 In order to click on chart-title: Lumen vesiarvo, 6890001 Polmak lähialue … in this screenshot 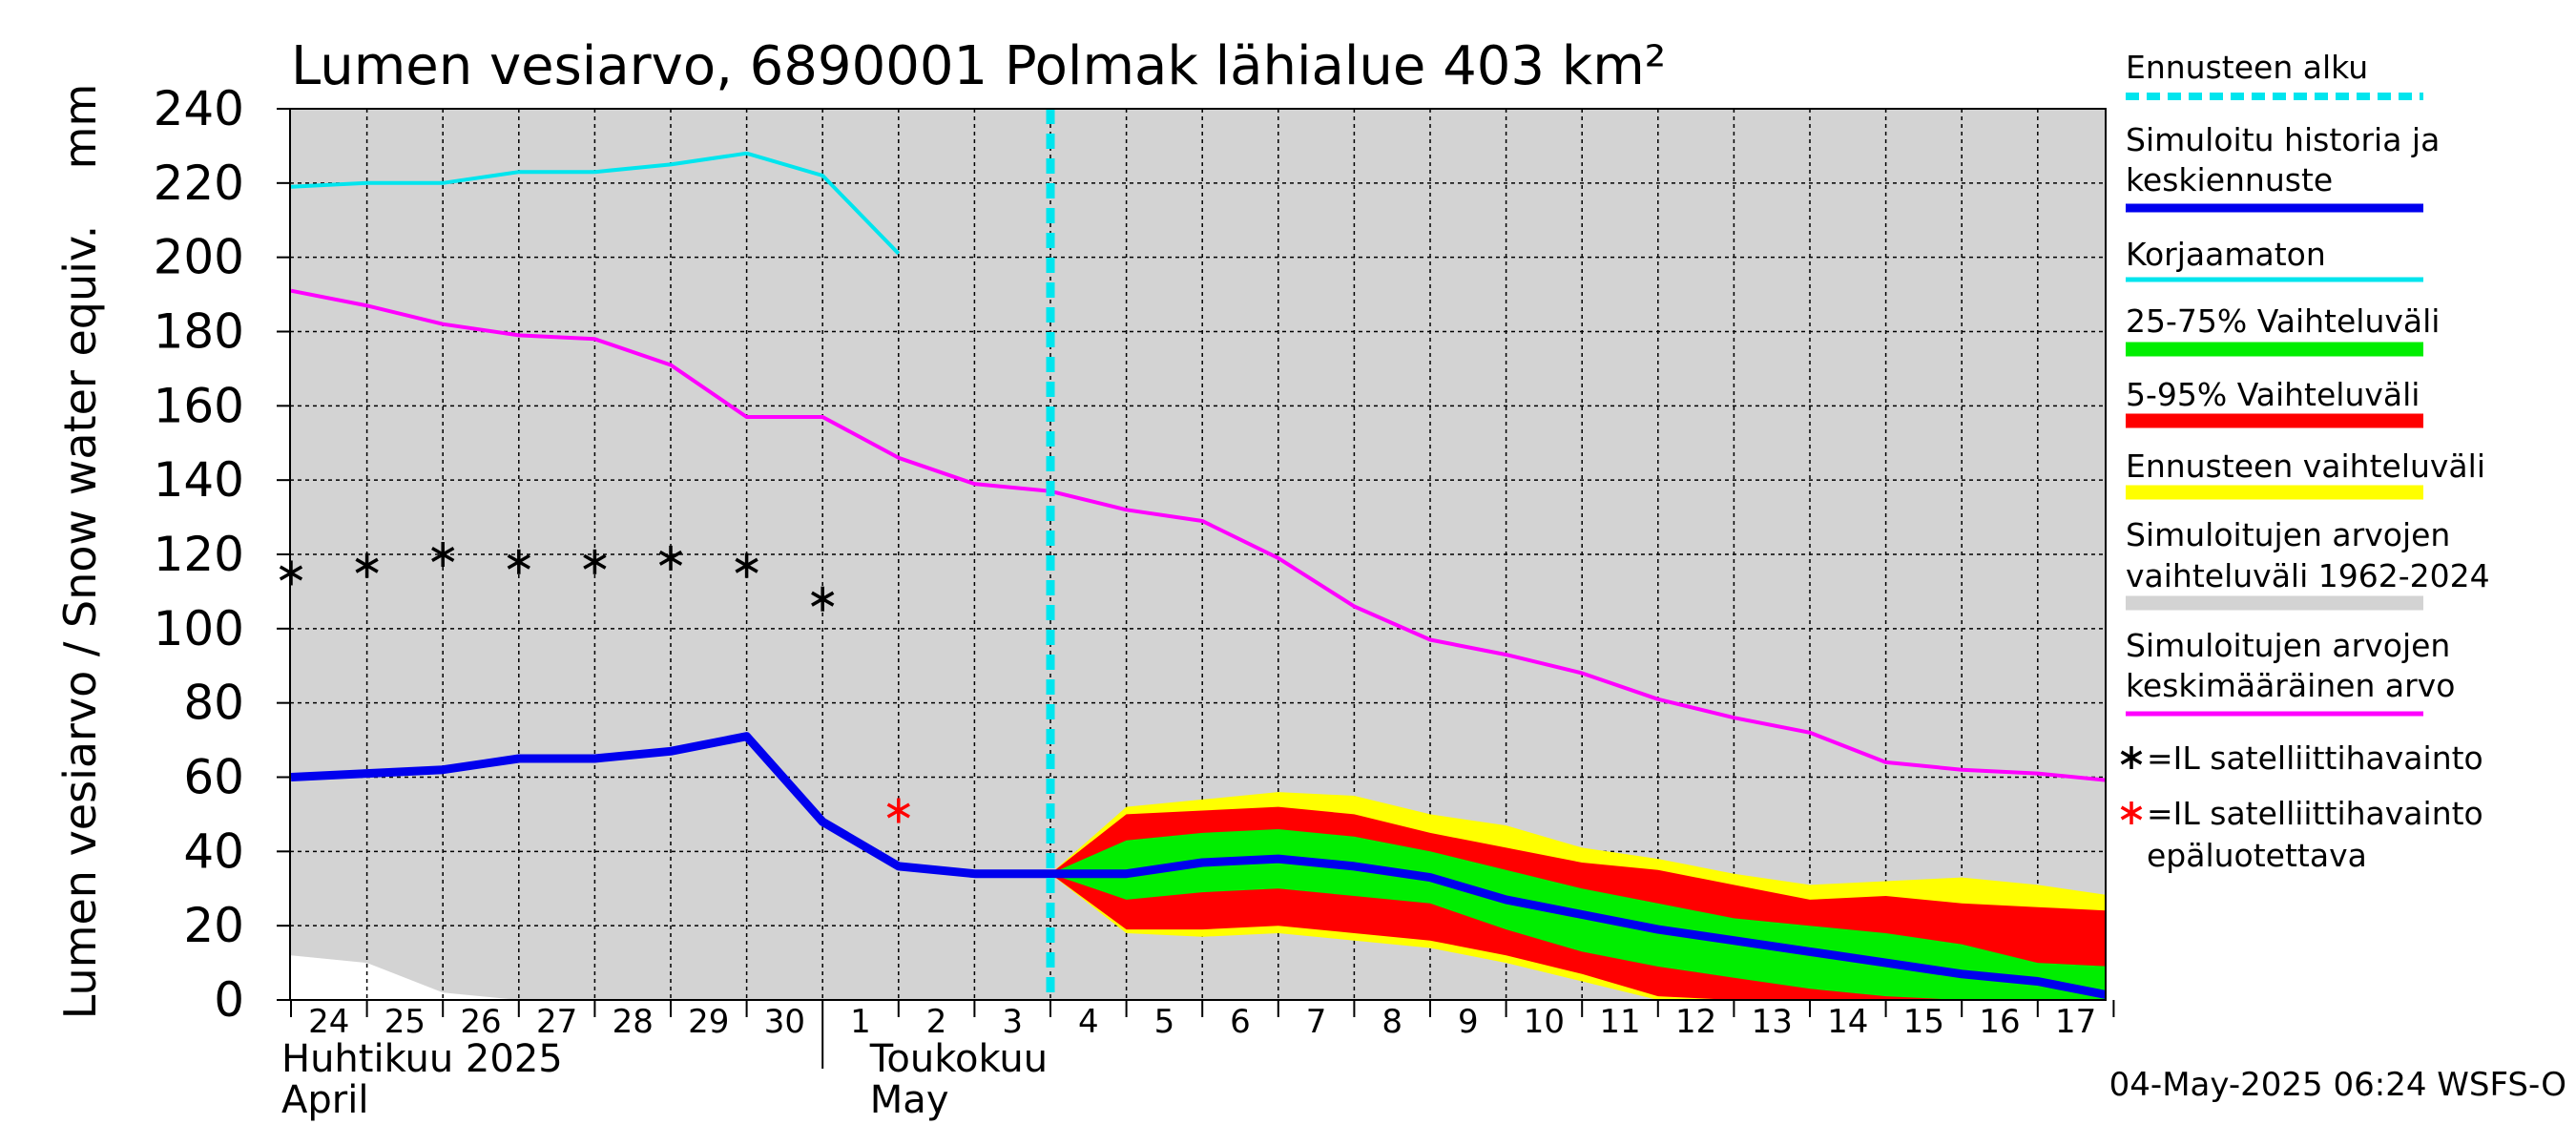, I will do `click(978, 66)`.